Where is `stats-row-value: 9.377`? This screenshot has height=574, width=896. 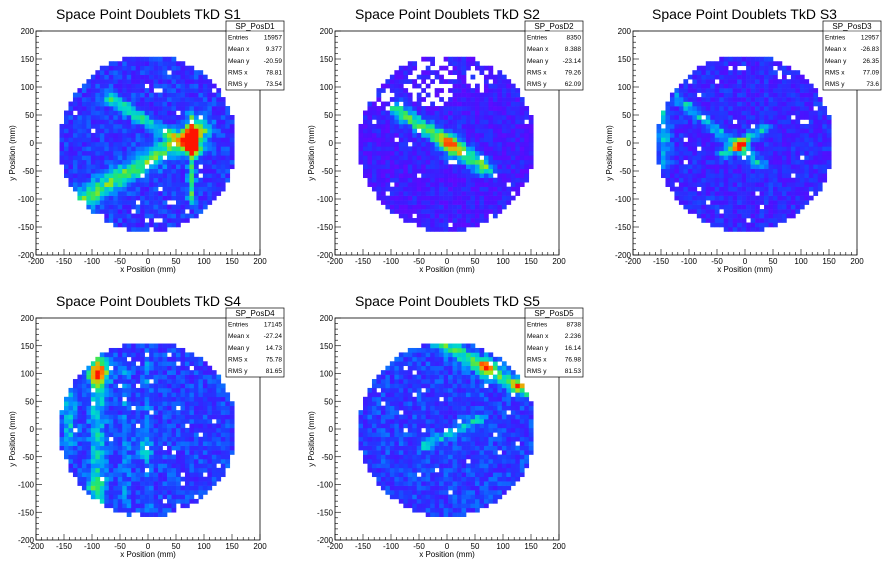 stats-row-value: 9.377 is located at coordinates (274, 49).